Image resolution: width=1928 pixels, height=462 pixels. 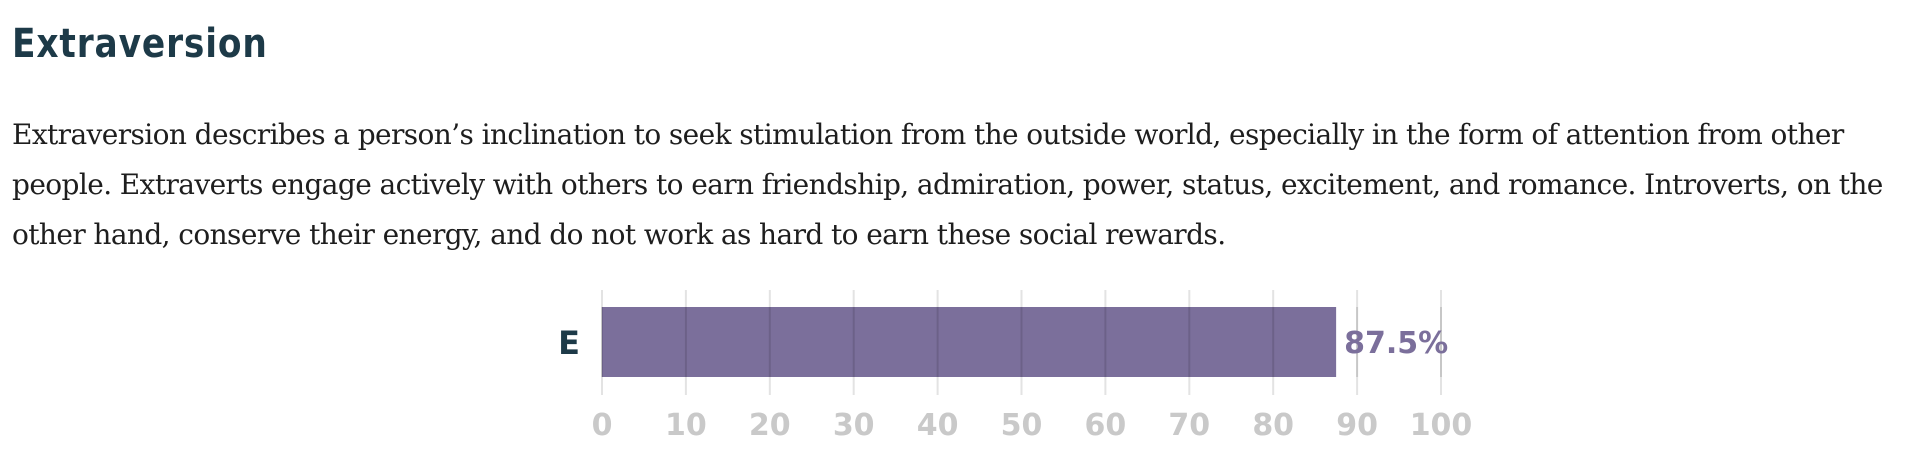 I want to click on bars, so click(x=969, y=342).